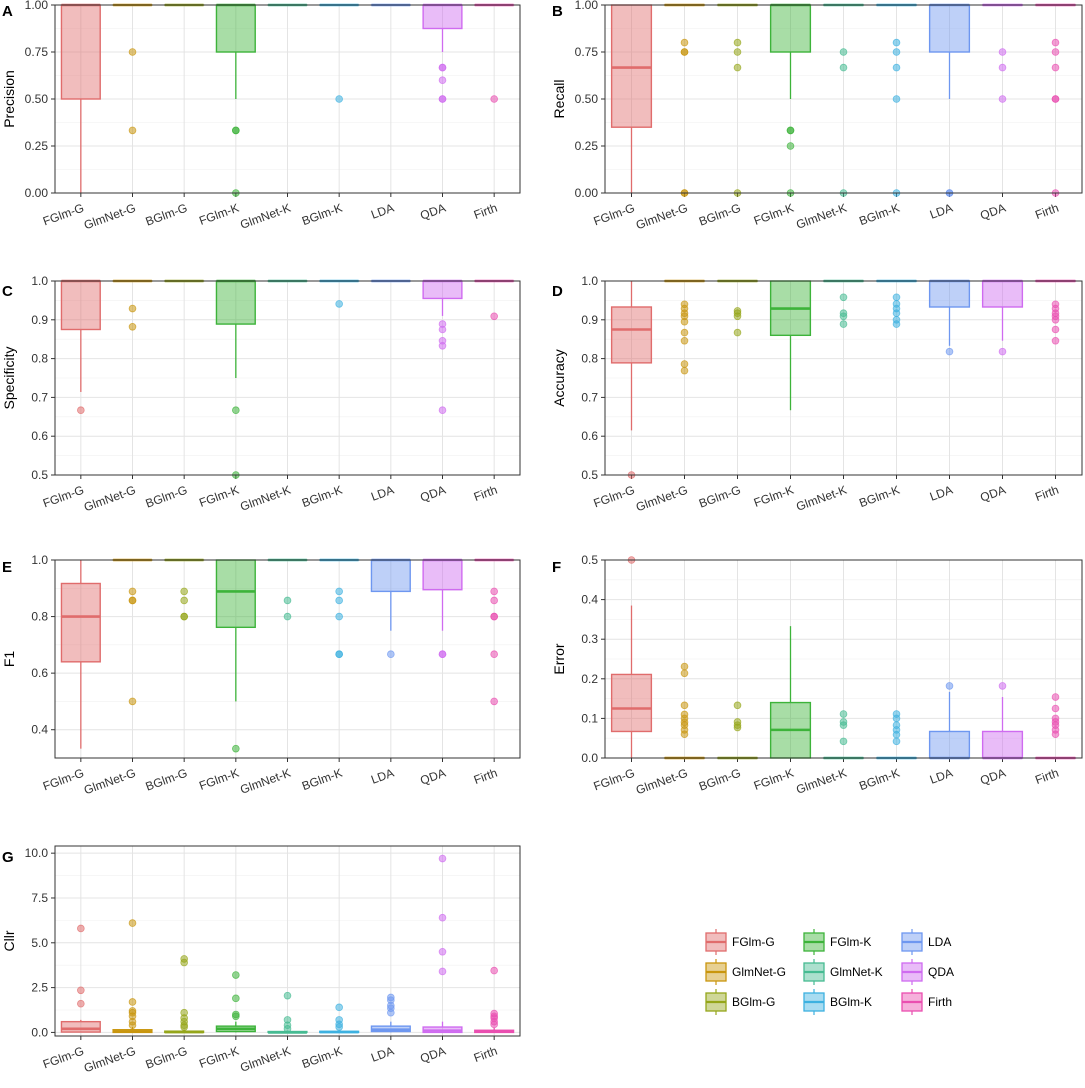 The width and height of the screenshot is (1085, 1088). I want to click on panel-g-box-bglm-k, so click(339, 1018).